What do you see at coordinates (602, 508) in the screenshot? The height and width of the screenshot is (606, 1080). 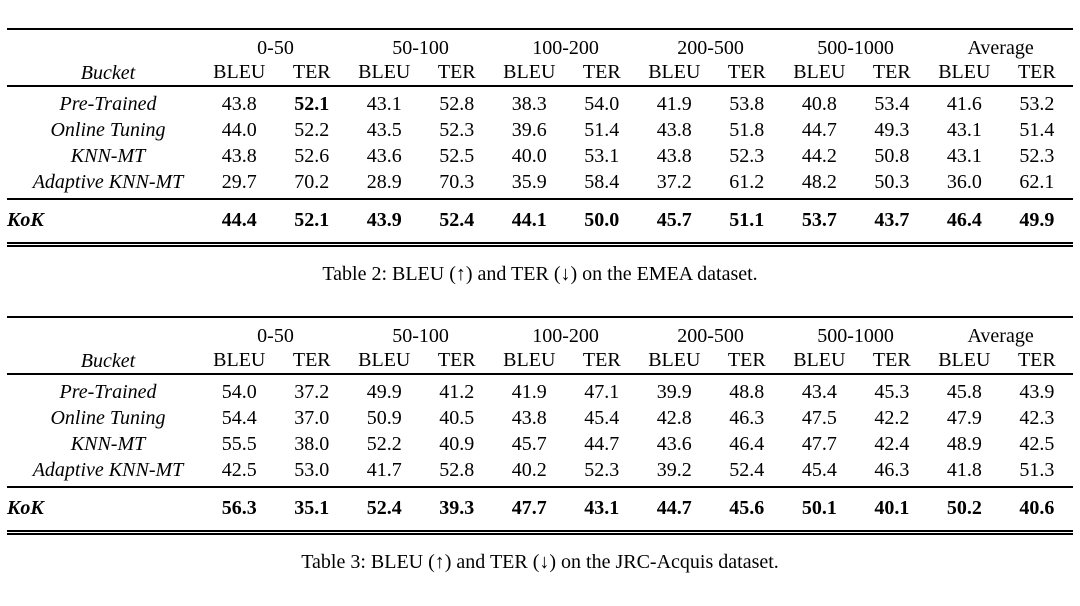 I see `score-cell: 43.1` at bounding box center [602, 508].